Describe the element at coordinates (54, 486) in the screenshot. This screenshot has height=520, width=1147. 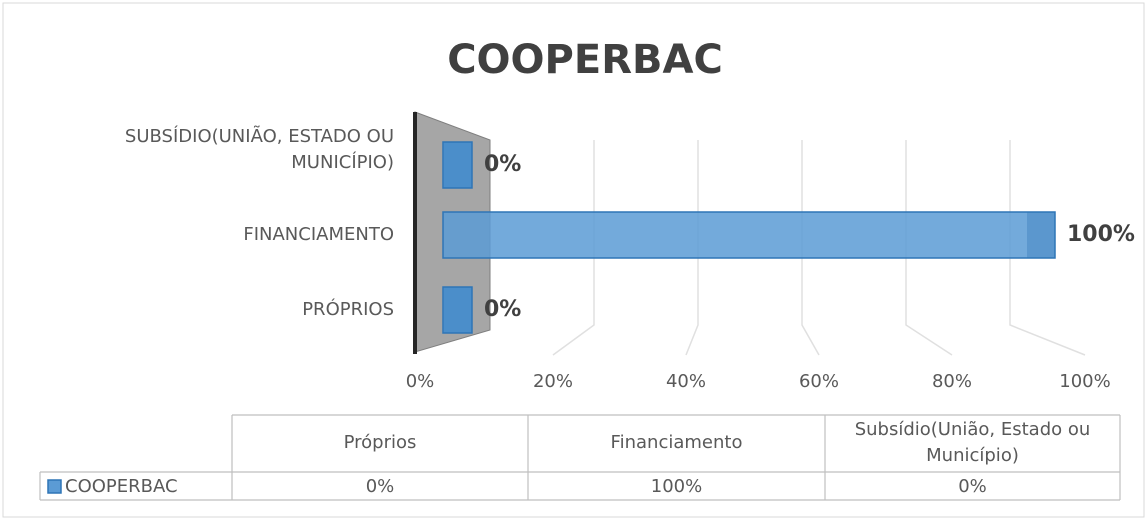
I see `legend-key` at that location.